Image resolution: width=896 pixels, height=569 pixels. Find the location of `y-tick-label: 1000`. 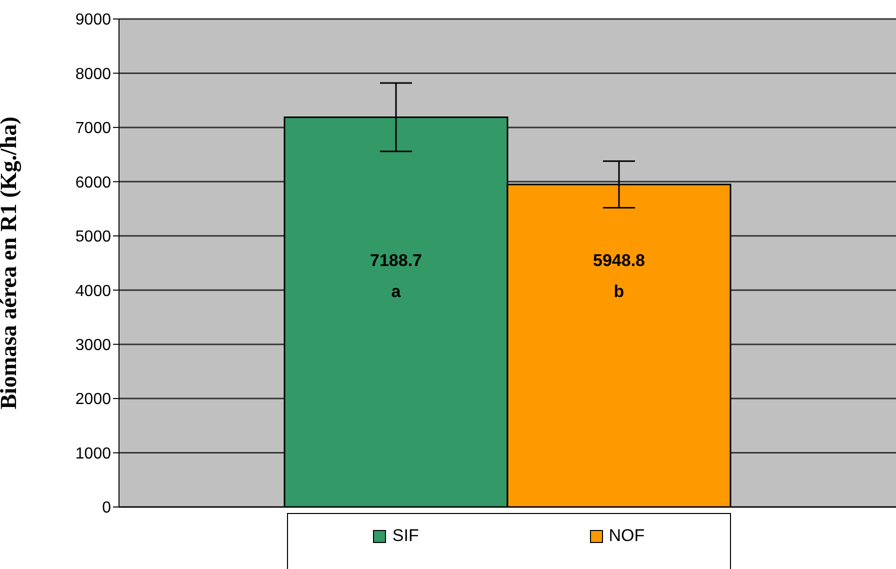

y-tick-label: 1000 is located at coordinates (93, 453).